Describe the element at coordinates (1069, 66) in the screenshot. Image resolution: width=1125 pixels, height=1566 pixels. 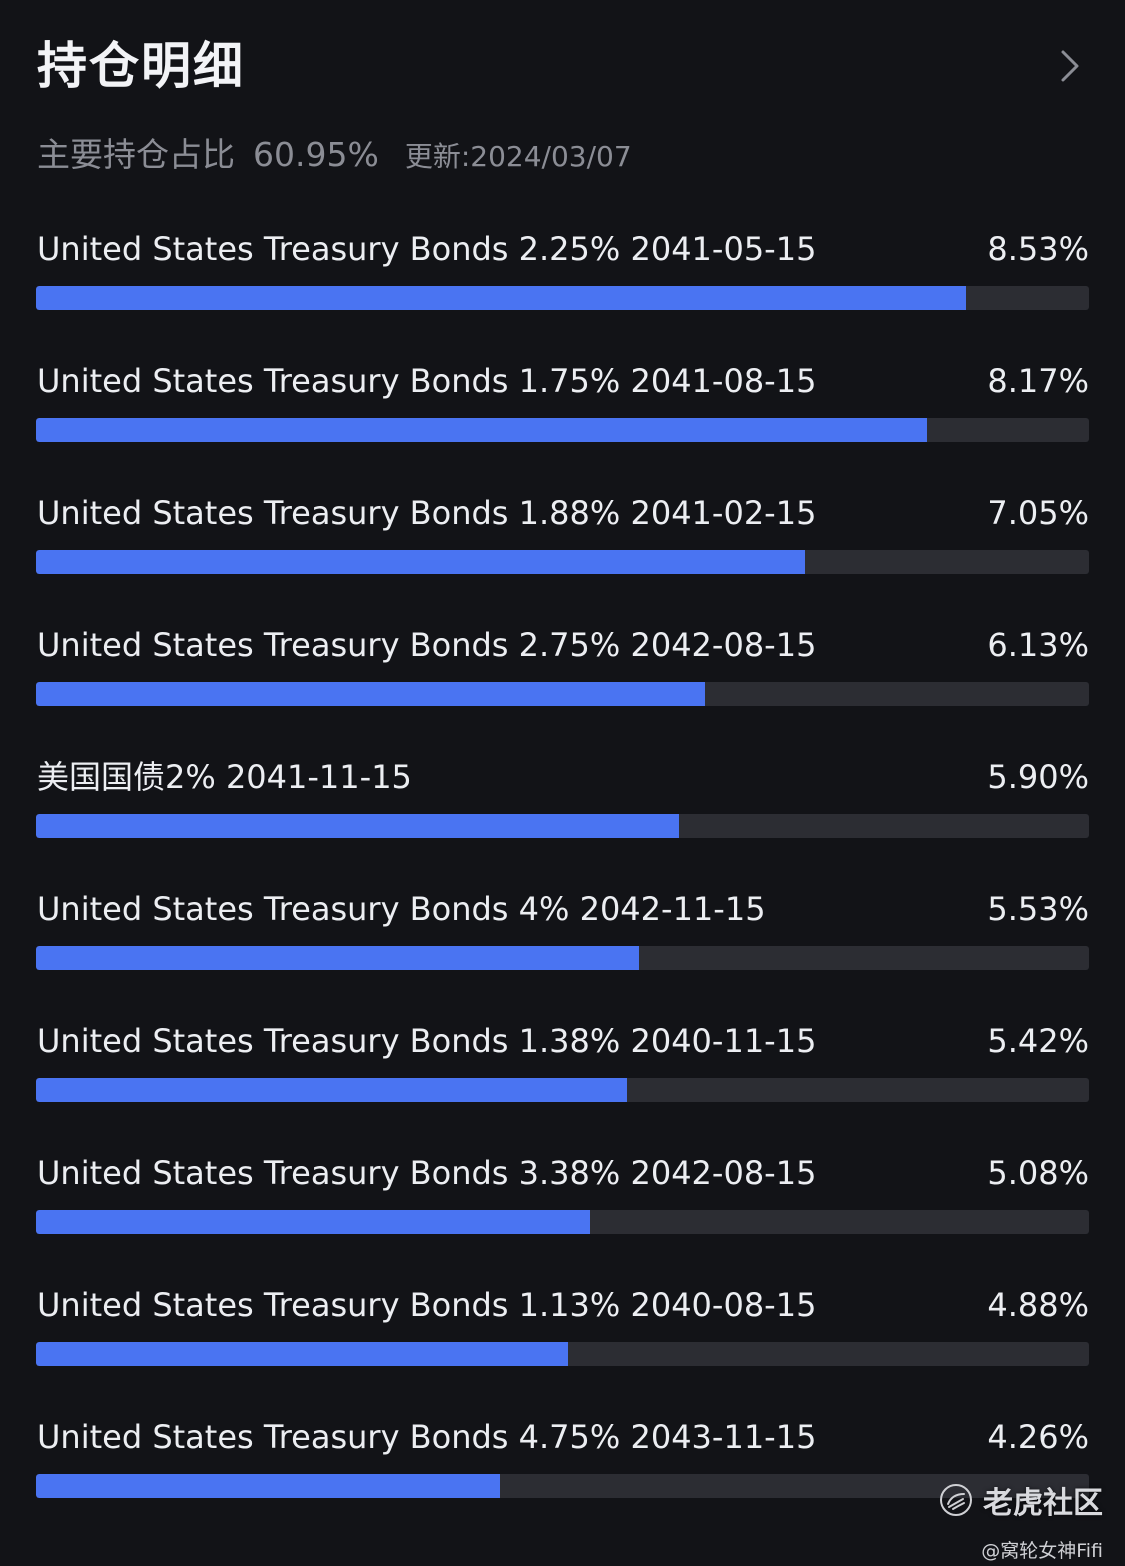
I see `chevron-right-icon` at that location.